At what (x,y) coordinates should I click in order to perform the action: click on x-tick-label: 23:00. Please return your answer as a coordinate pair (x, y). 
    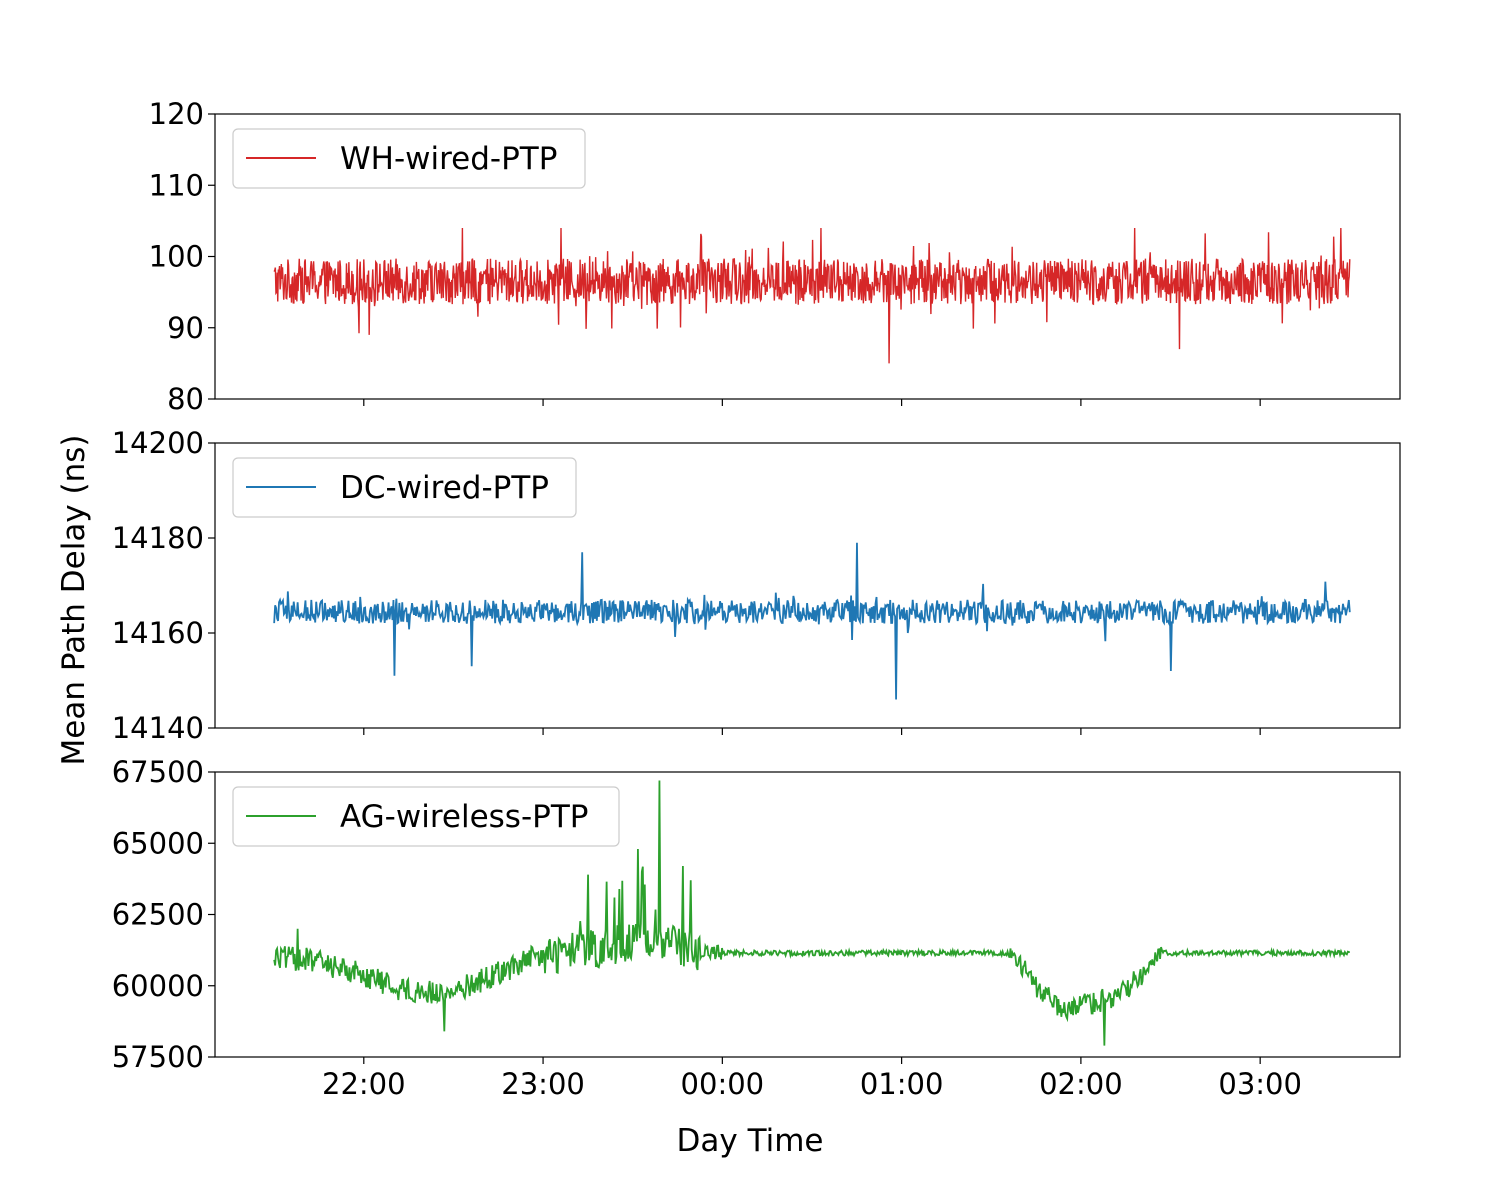
    Looking at the image, I should click on (543, 1084).